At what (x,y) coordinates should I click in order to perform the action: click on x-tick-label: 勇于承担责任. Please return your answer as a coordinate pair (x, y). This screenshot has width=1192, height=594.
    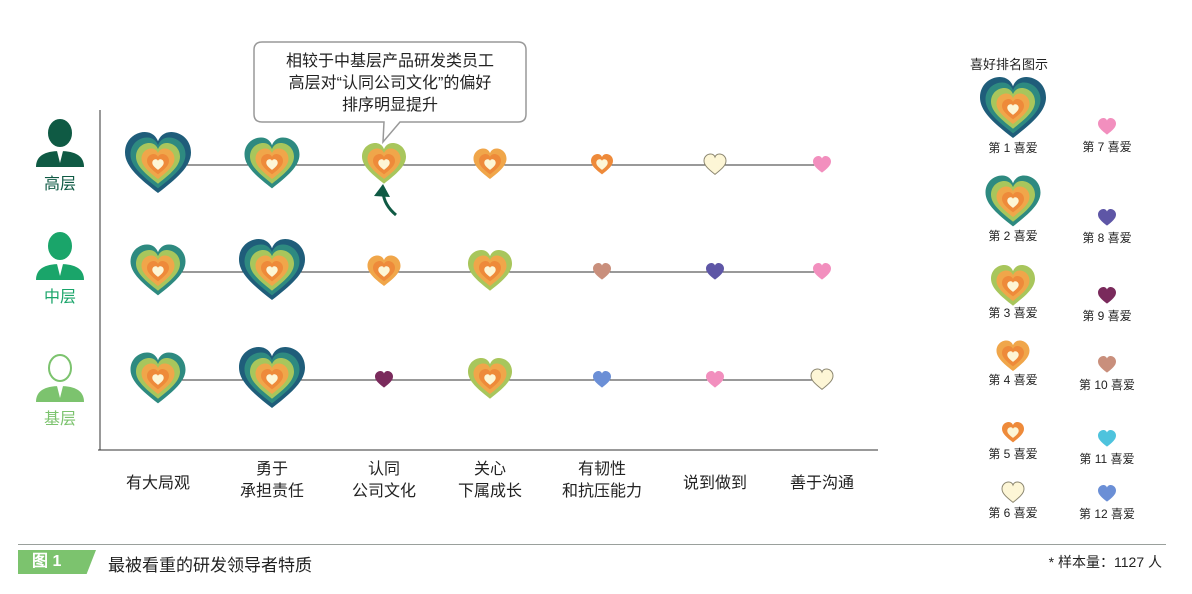
    Looking at the image, I should click on (272, 480).